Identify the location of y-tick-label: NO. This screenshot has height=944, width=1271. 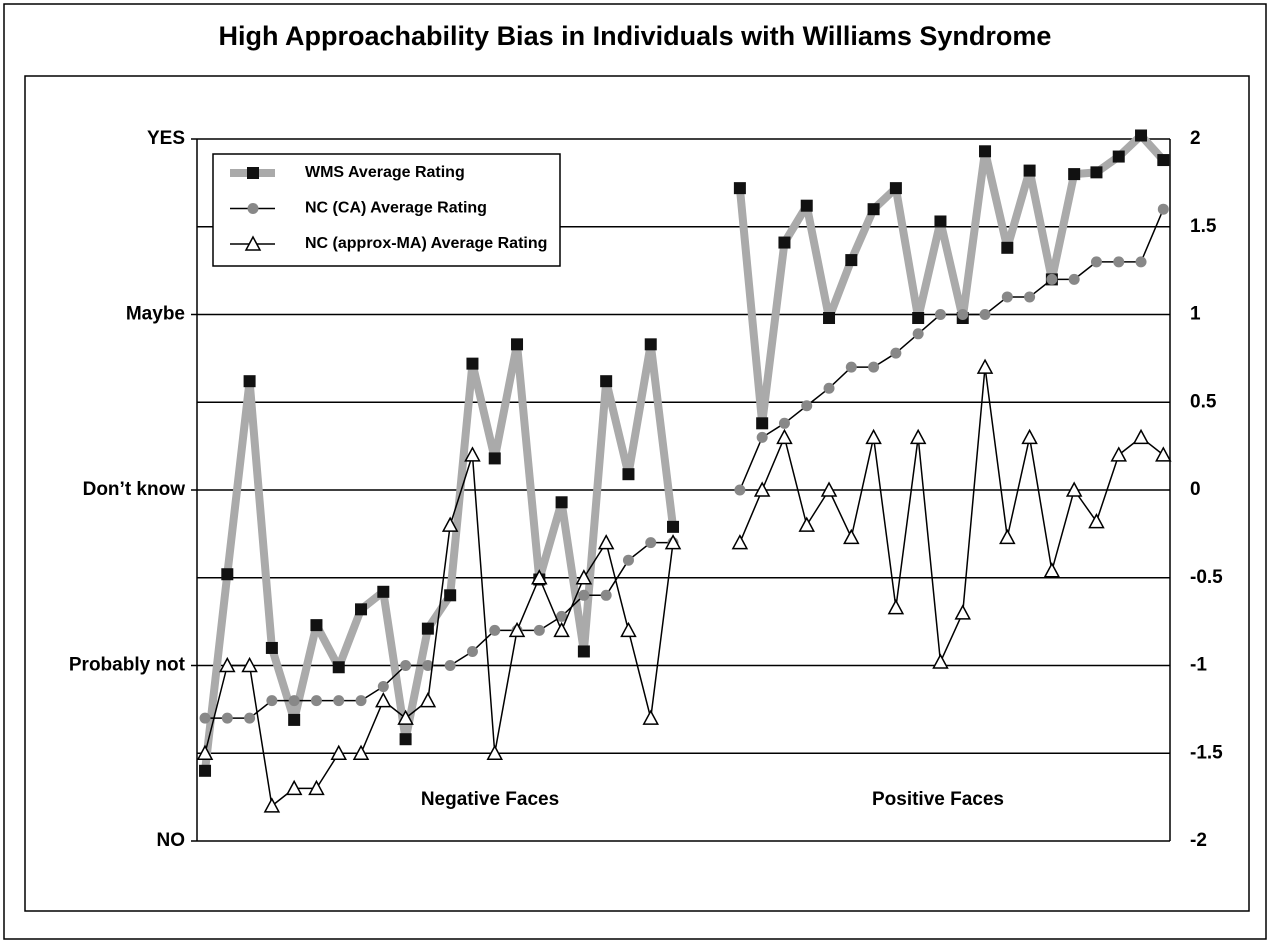
(171, 840).